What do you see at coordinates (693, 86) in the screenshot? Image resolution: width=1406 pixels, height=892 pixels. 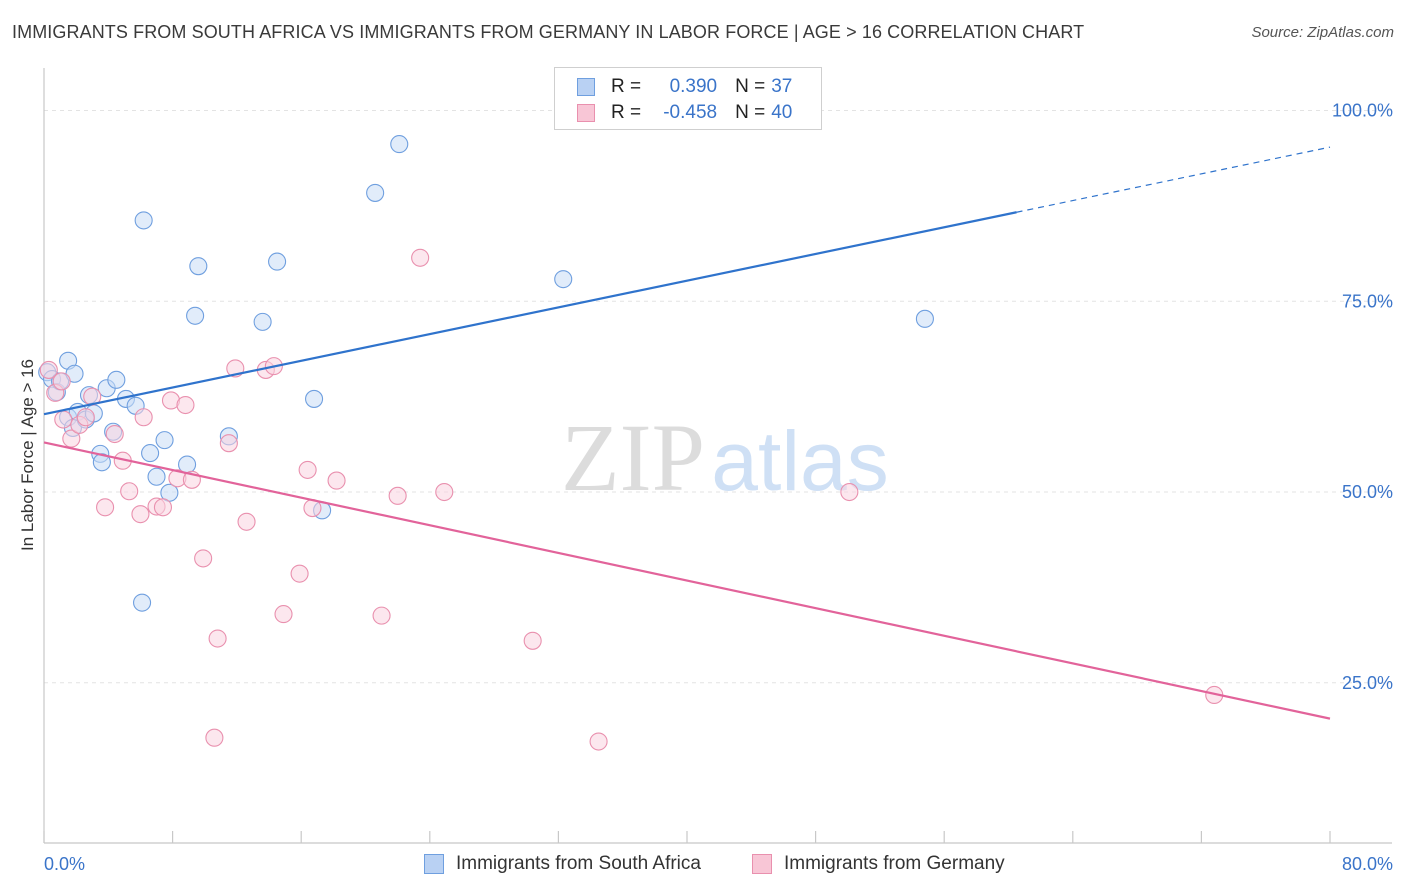 I see `r-value: 0.390` at bounding box center [693, 86].